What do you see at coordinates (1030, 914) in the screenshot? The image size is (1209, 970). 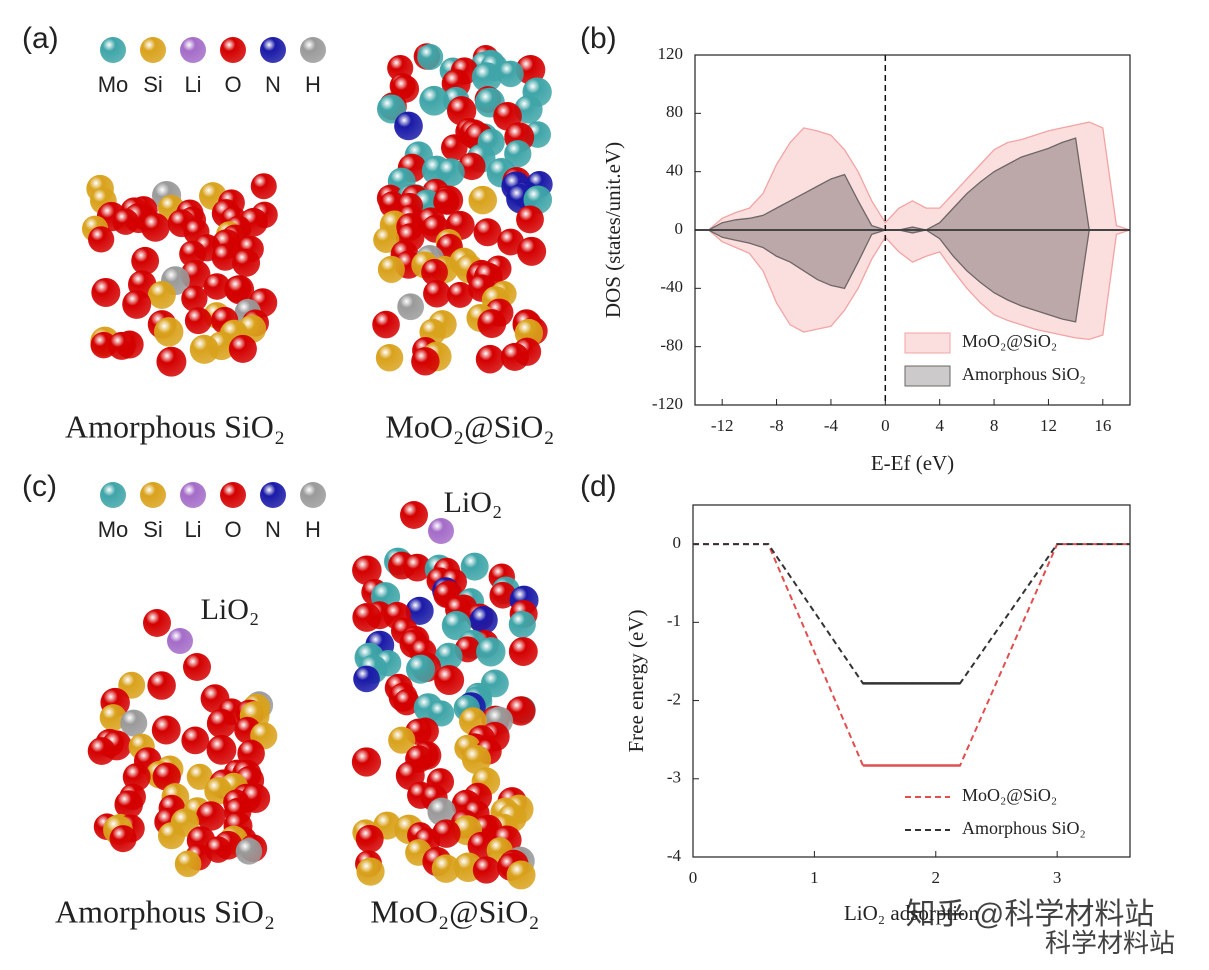 I see `watermark: 知乎 @科学材料站` at bounding box center [1030, 914].